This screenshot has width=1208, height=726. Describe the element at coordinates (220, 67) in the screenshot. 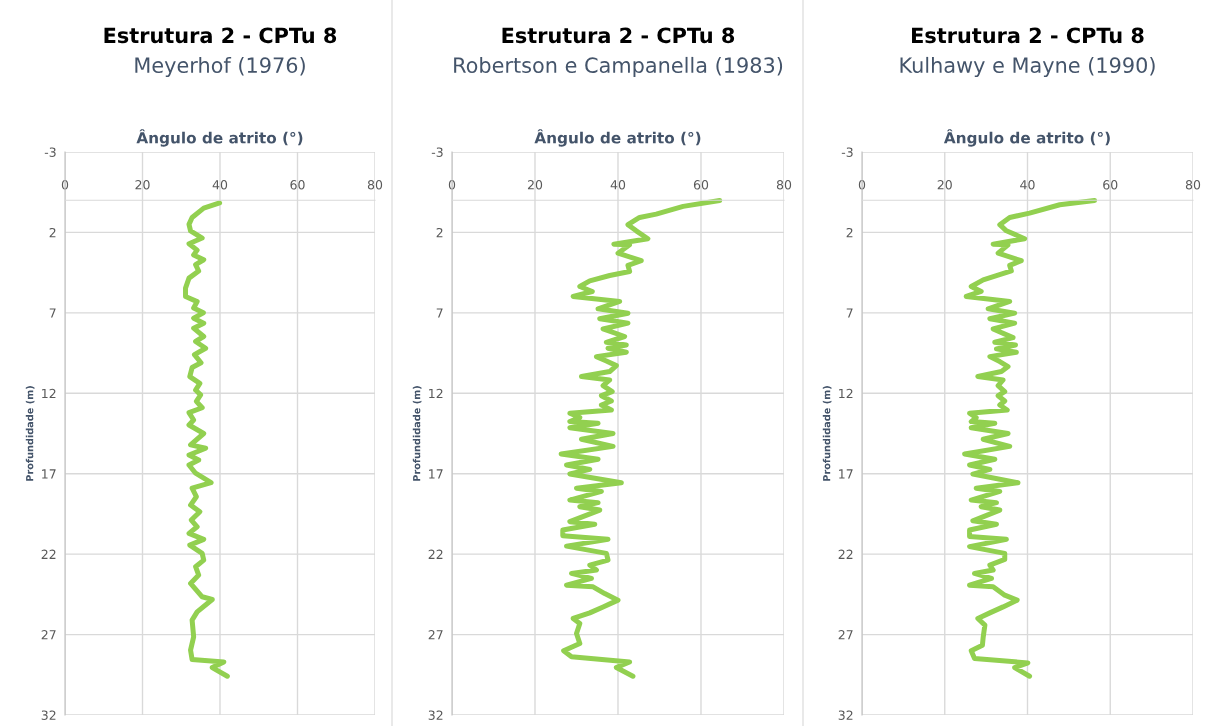

I see `chart-subtitle: Meyerhof (1976)` at that location.